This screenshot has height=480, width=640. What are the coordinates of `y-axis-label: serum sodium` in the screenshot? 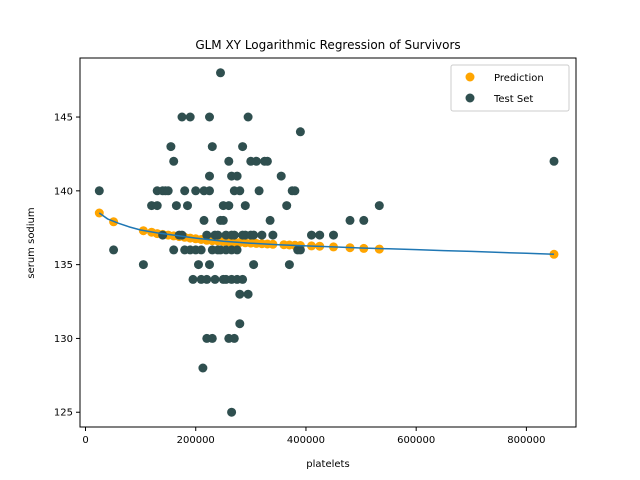 It's located at (31, 242).